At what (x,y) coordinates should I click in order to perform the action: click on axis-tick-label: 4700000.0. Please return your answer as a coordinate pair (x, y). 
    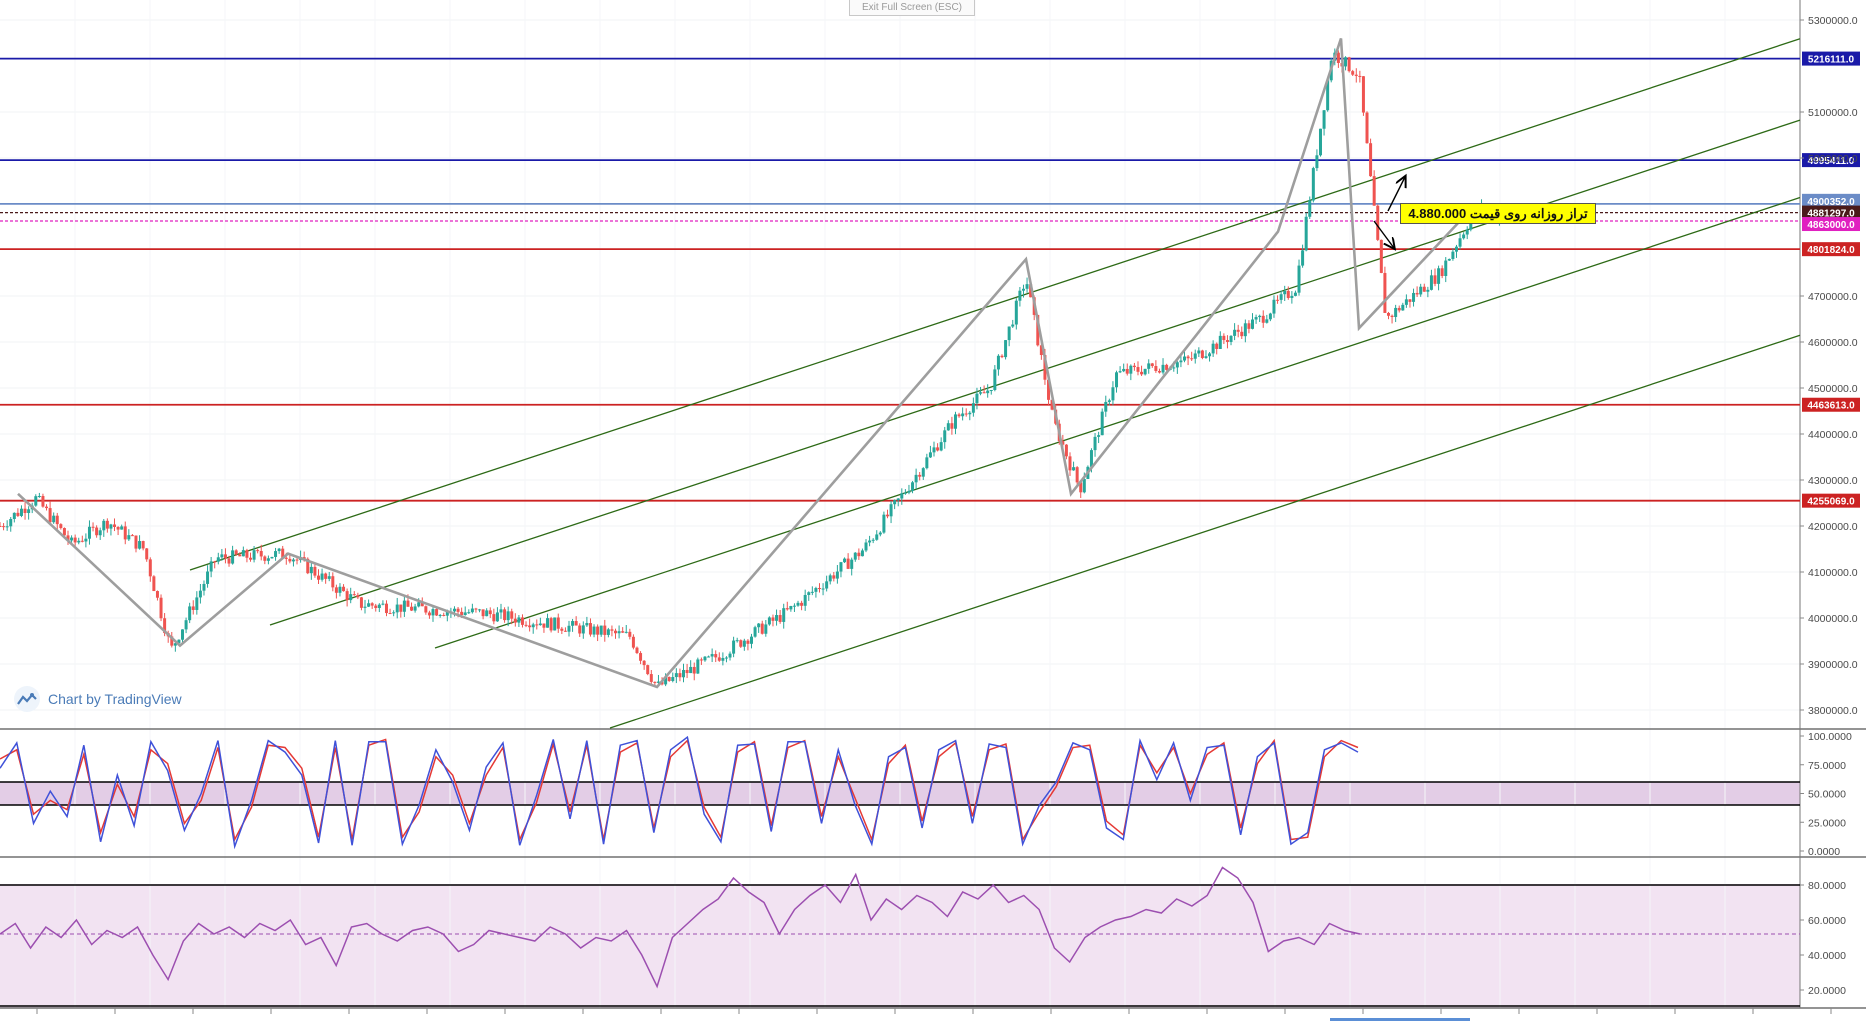
    Looking at the image, I should click on (1833, 297).